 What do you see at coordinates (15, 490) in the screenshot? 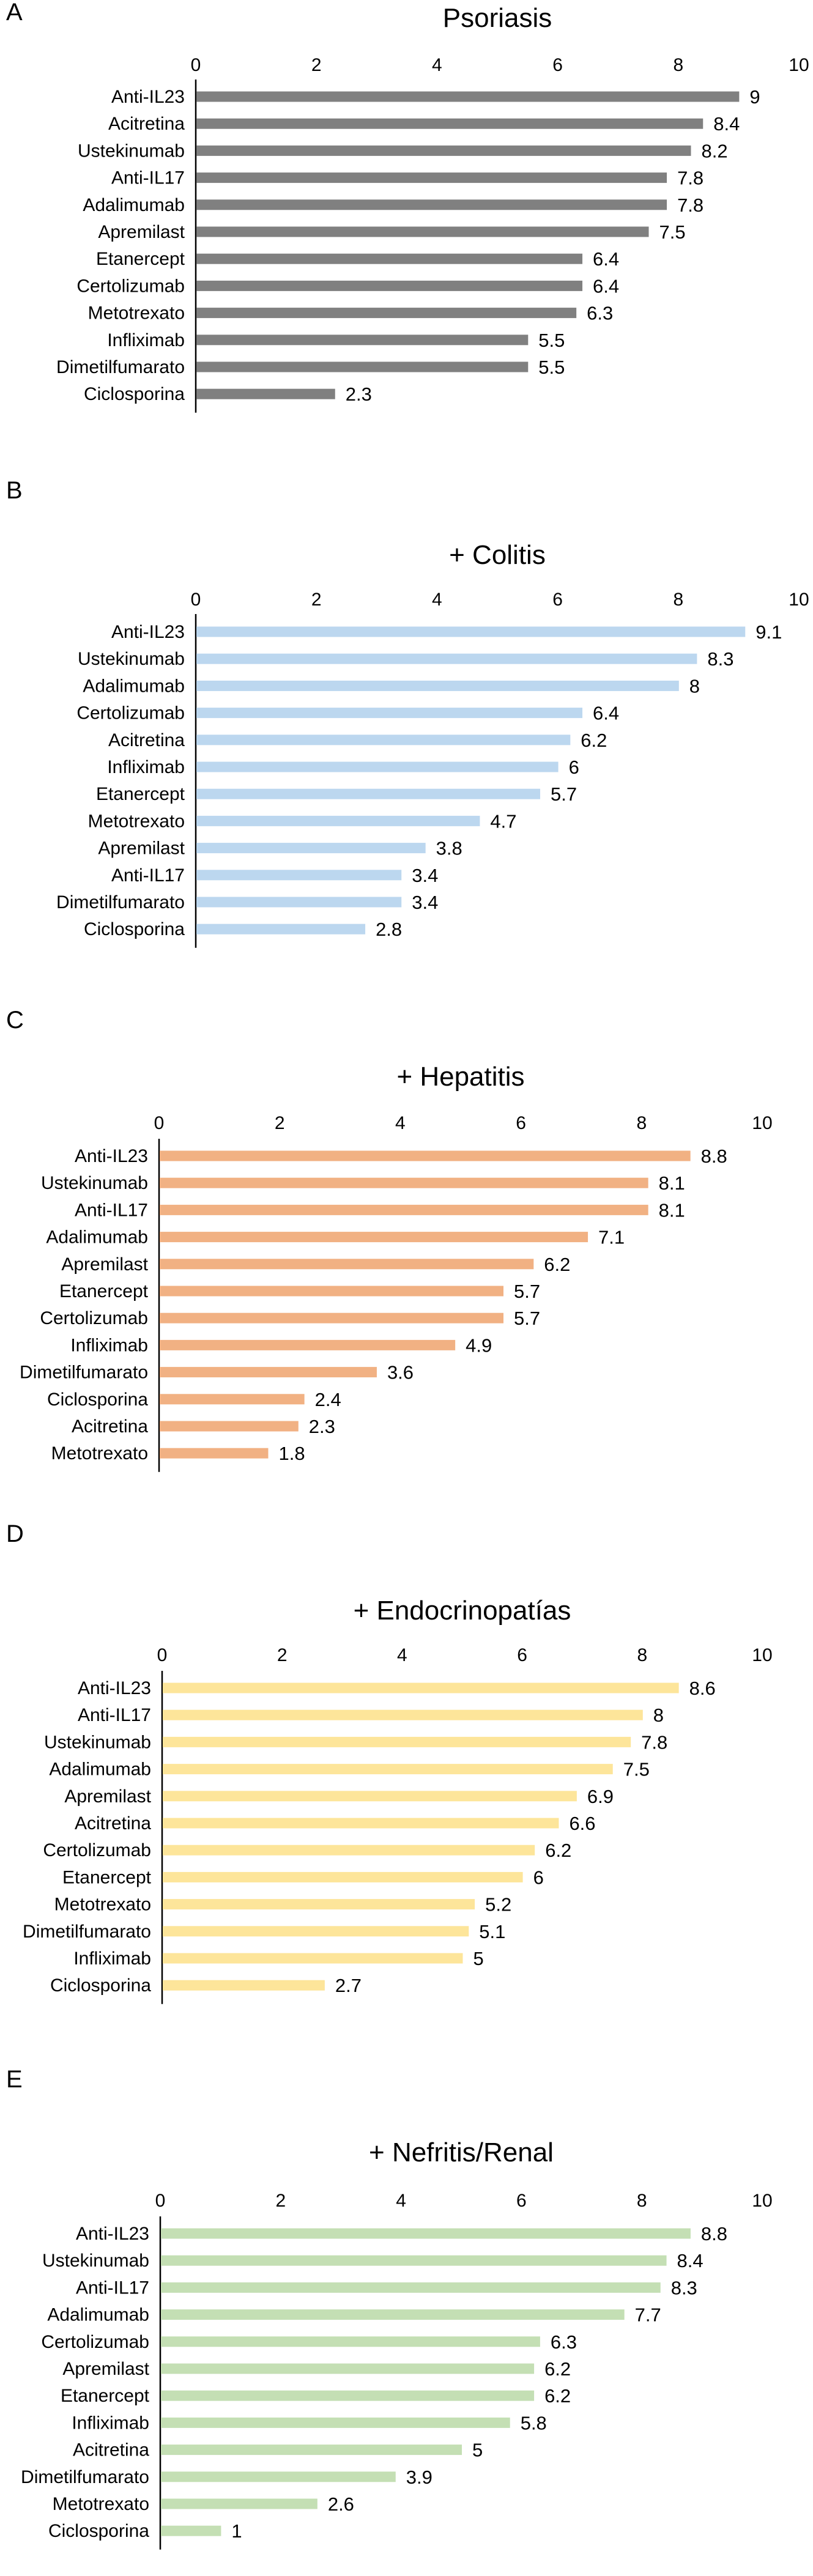
I see `panel-letter: B` at bounding box center [15, 490].